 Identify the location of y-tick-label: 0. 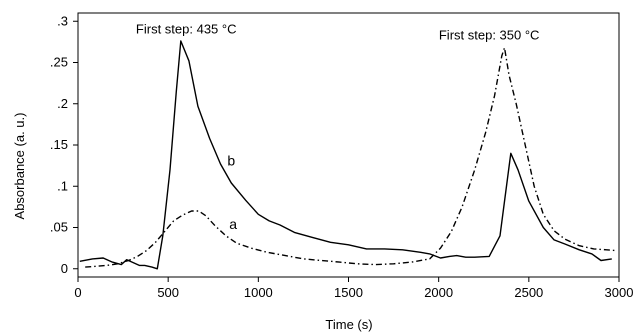
(64, 268).